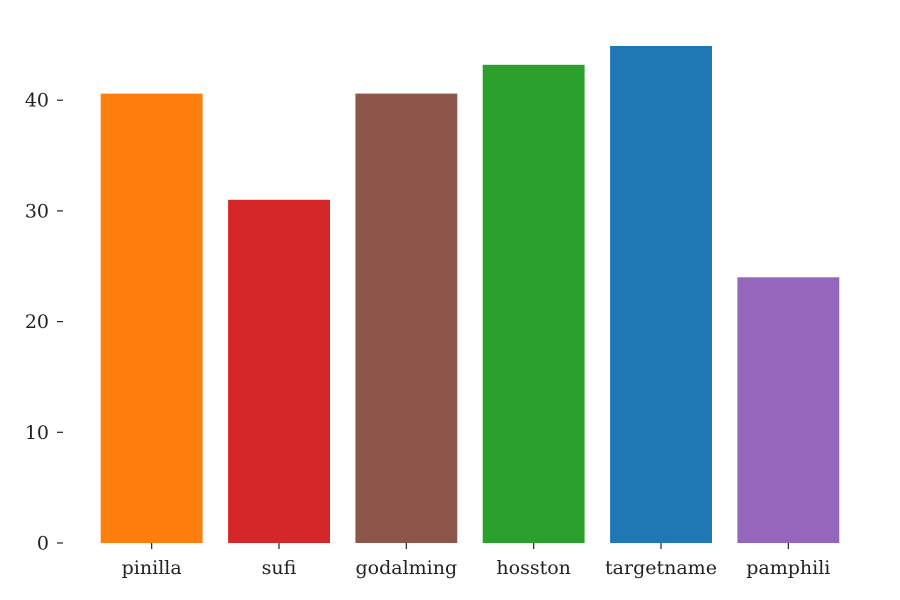  I want to click on x-tick-label: pamphili, so click(788, 568).